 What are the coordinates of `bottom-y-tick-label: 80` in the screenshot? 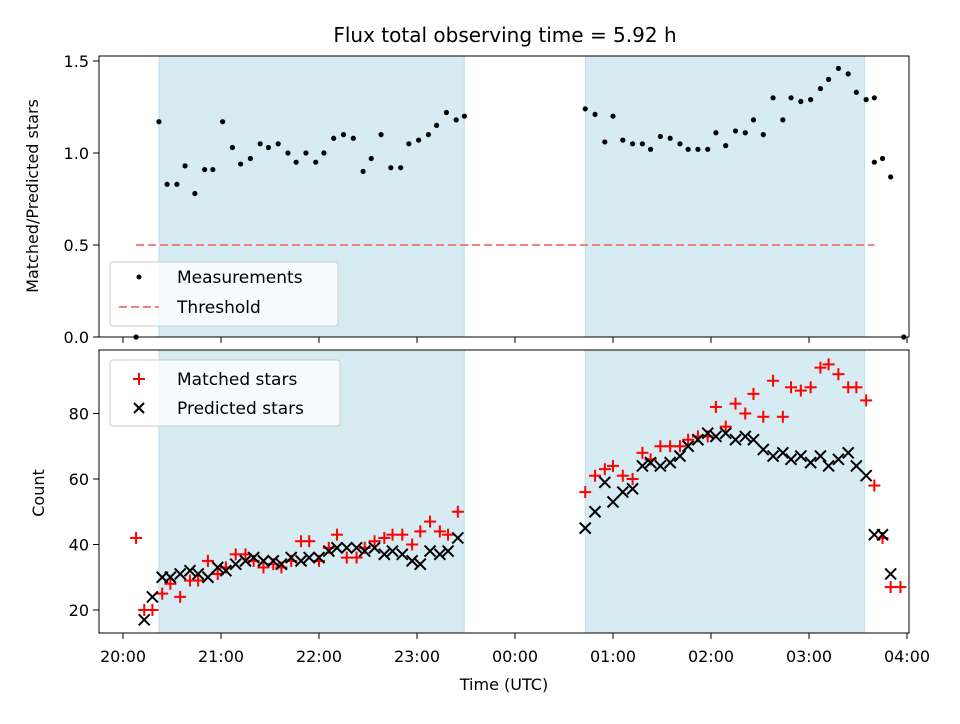 It's located at (79, 414).